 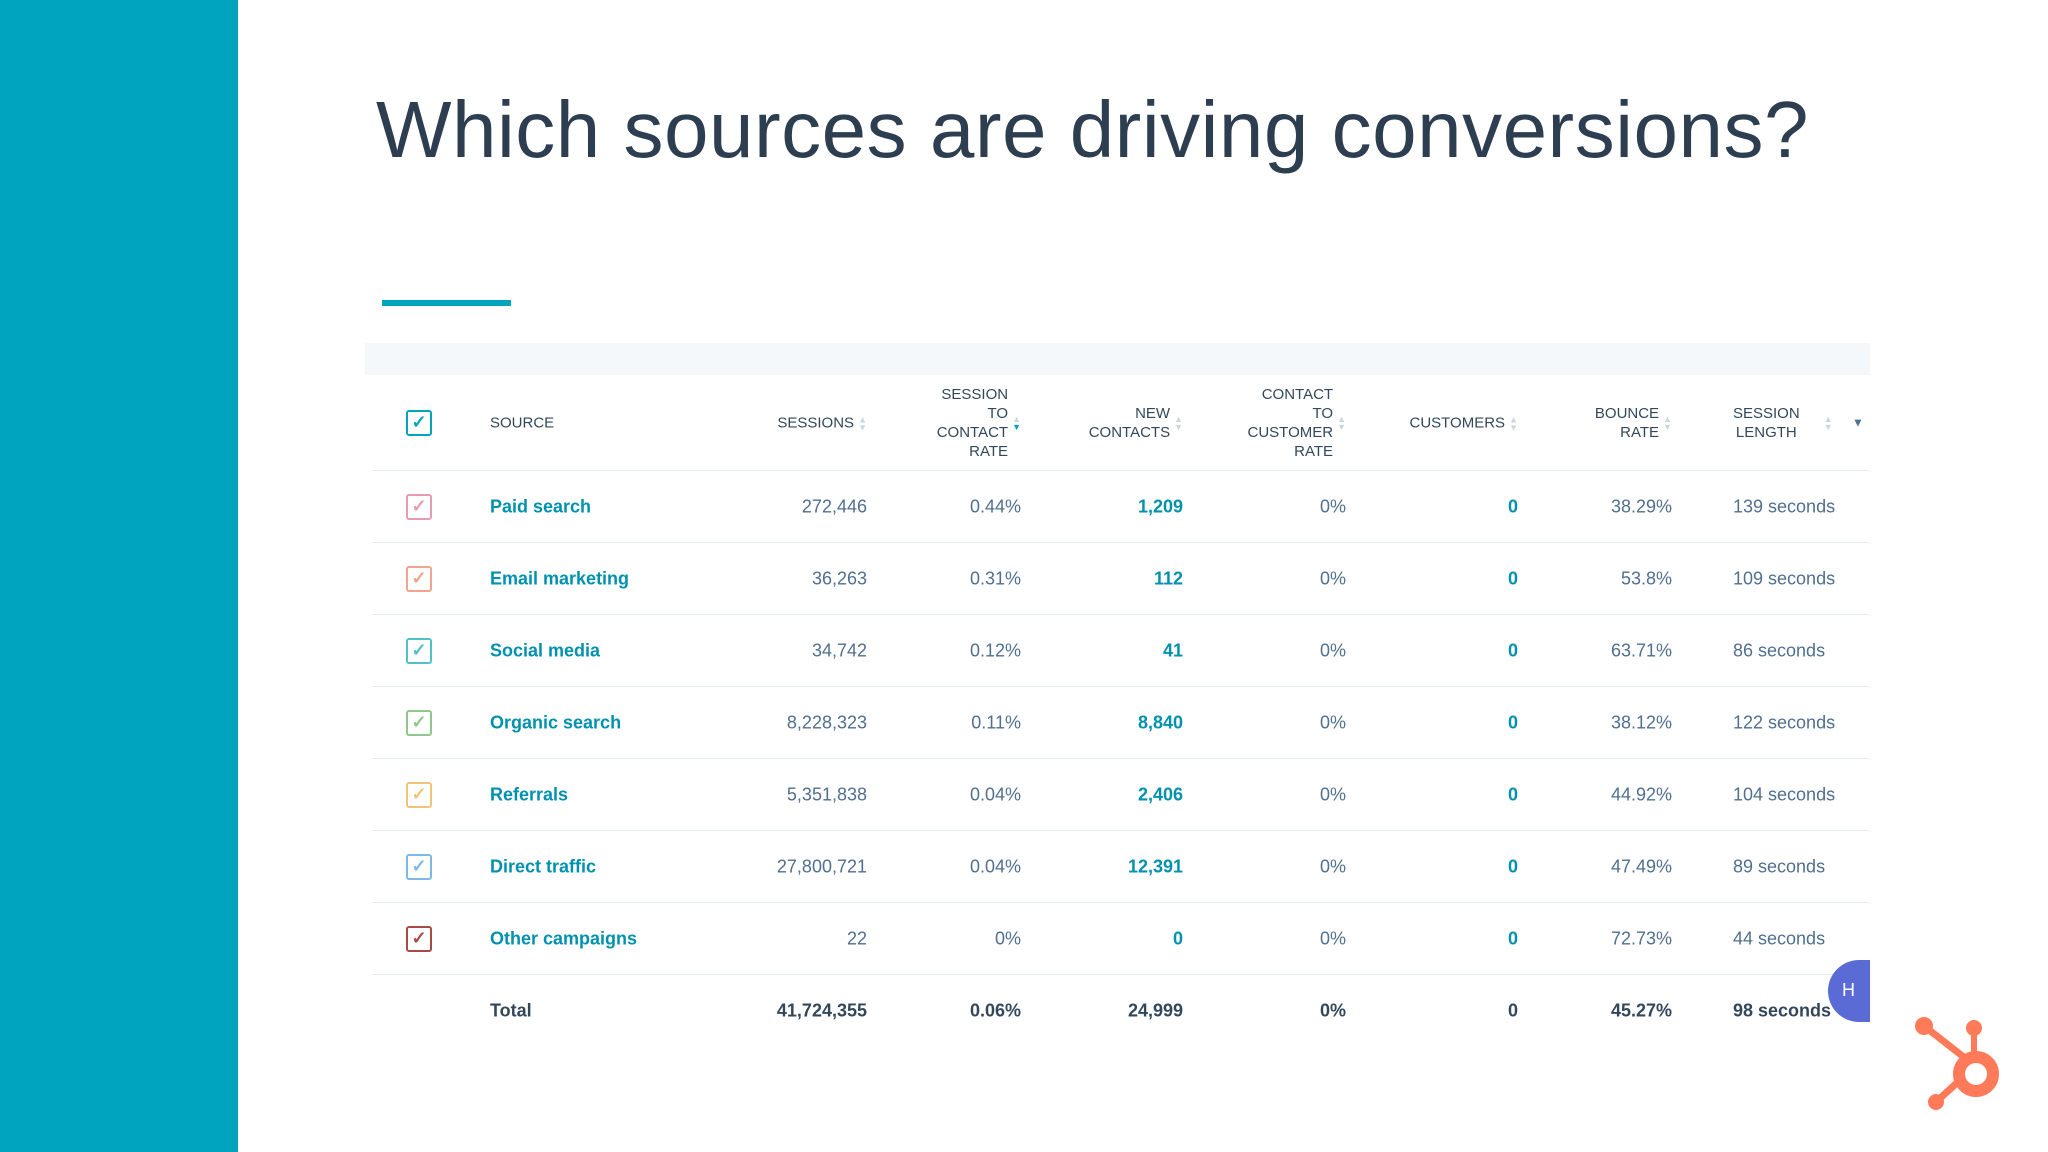 What do you see at coordinates (1779, 938) in the screenshot?
I see `cell-session-length: 44 seconds` at bounding box center [1779, 938].